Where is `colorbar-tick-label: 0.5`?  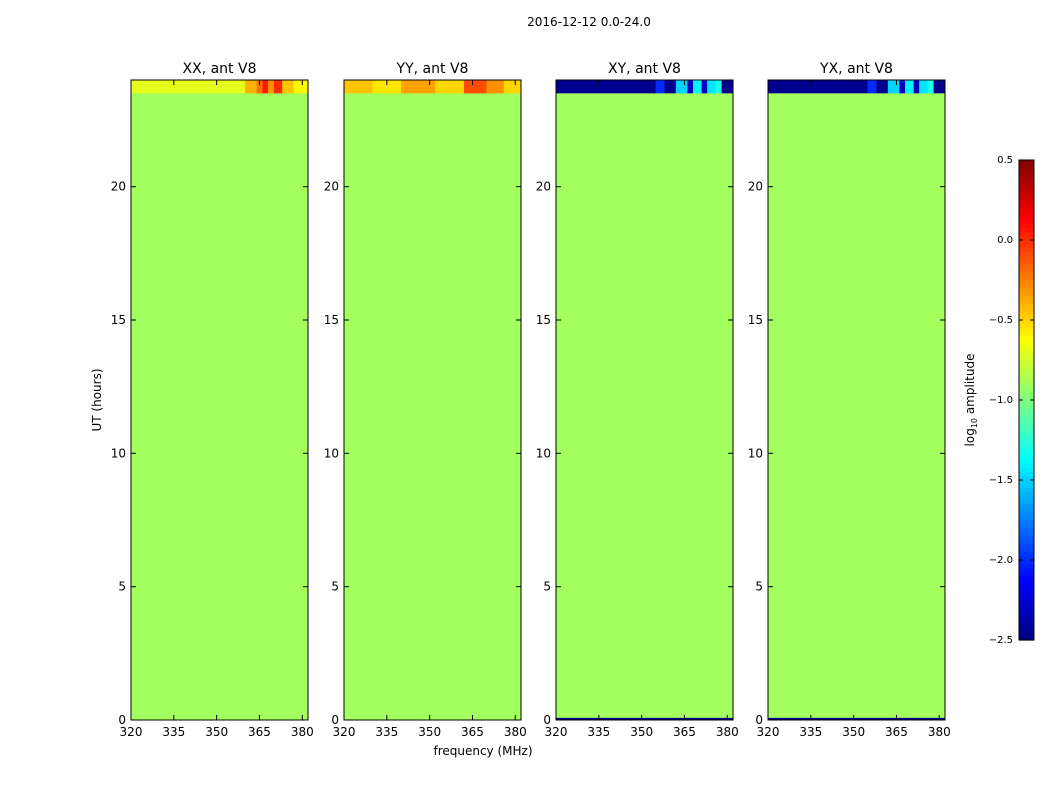 colorbar-tick-label: 0.5 is located at coordinates (1005, 160).